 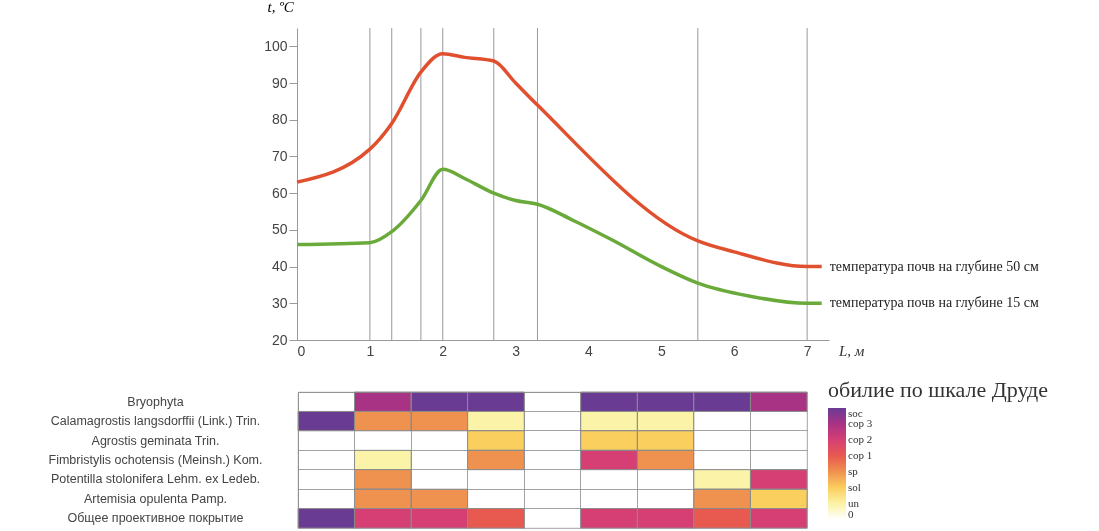 What do you see at coordinates (155, 401) in the screenshot?
I see `y-tick-label: Bryophyta` at bounding box center [155, 401].